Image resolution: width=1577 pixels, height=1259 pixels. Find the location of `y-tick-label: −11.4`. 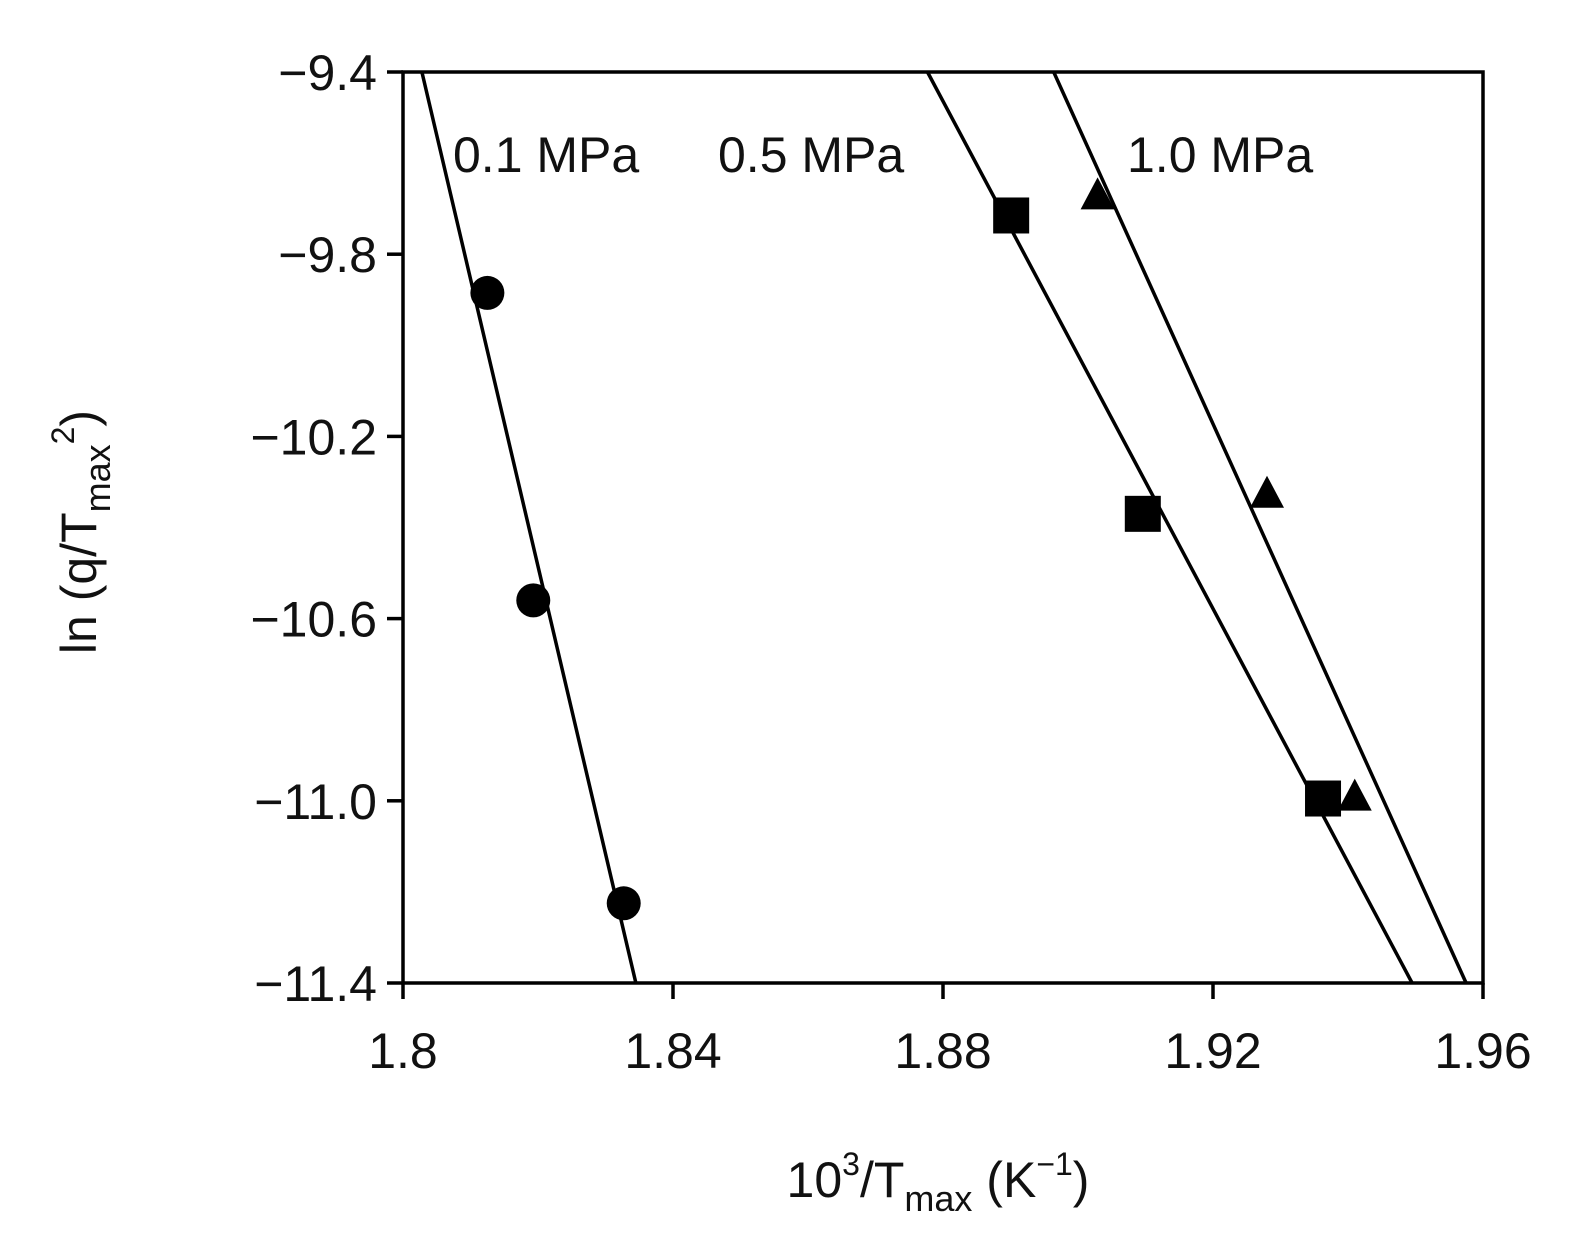

y-tick-label: −11.4 is located at coordinates (315, 984).